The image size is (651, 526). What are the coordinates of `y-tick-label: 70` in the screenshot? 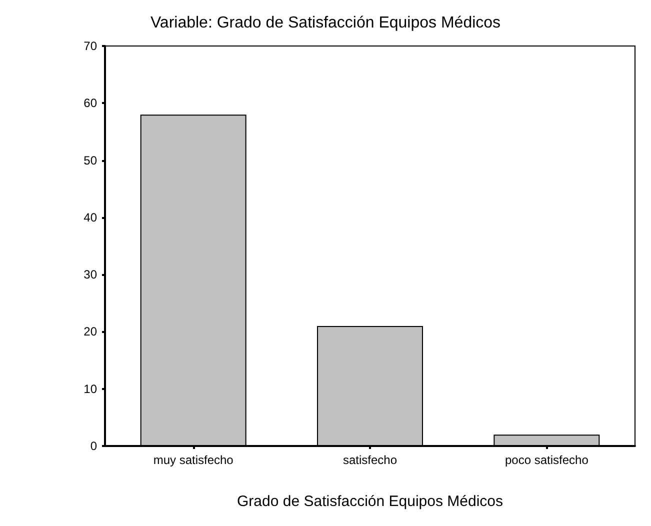 It's located at (91, 46).